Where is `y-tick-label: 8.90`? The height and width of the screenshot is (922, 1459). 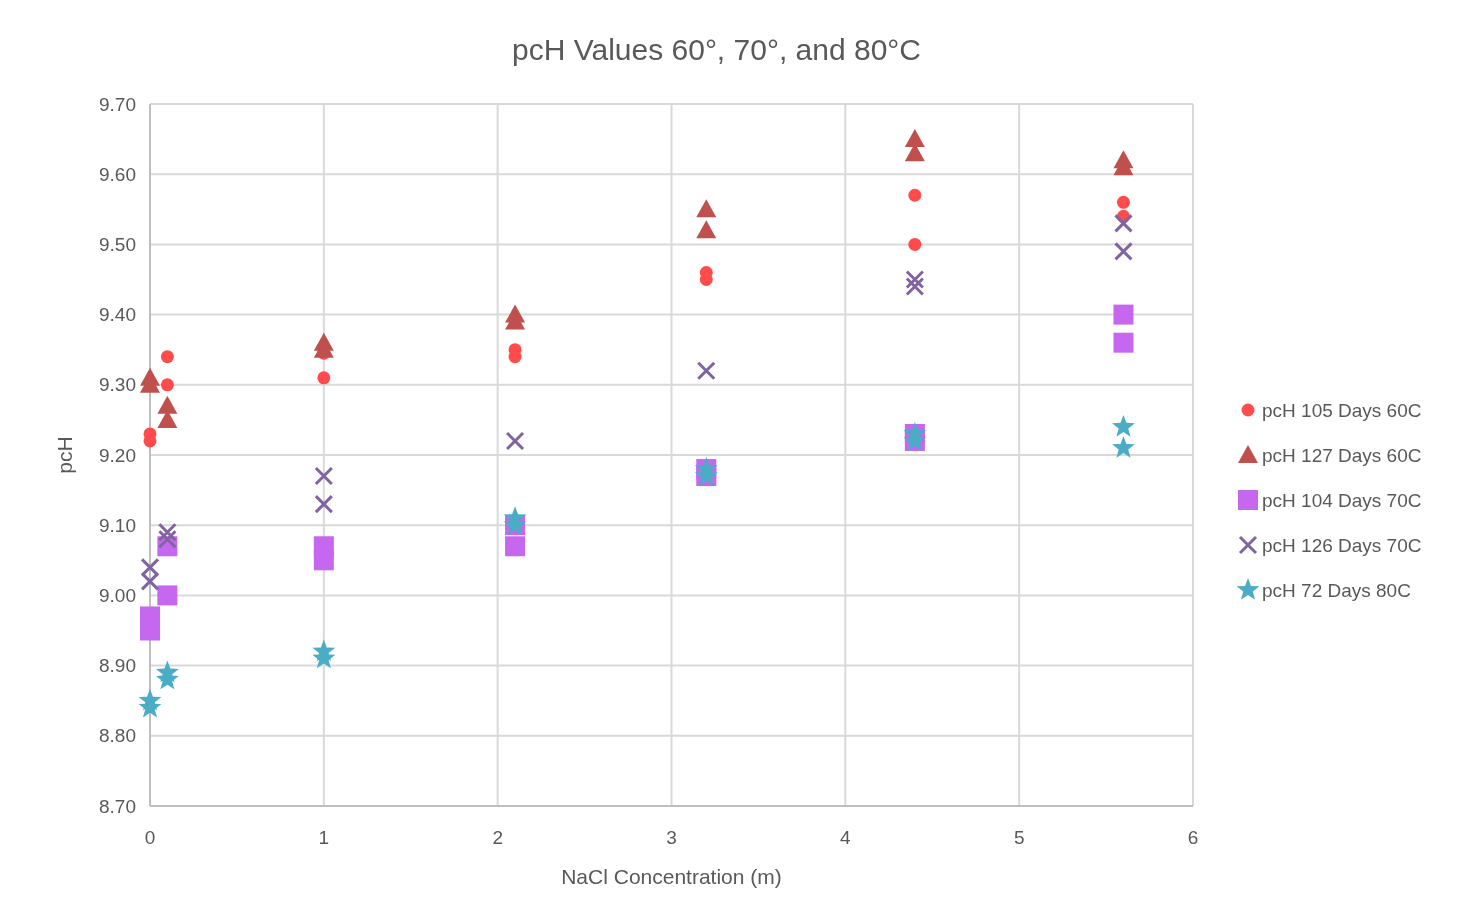
y-tick-label: 8.90 is located at coordinates (117, 666).